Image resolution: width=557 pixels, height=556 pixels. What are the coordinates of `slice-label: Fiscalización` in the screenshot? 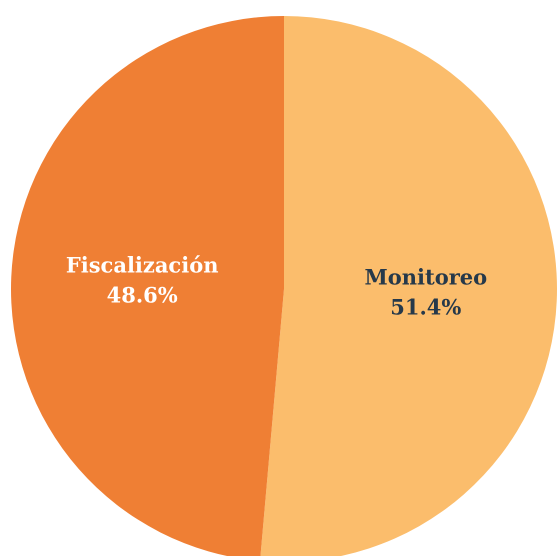 It's located at (142, 264).